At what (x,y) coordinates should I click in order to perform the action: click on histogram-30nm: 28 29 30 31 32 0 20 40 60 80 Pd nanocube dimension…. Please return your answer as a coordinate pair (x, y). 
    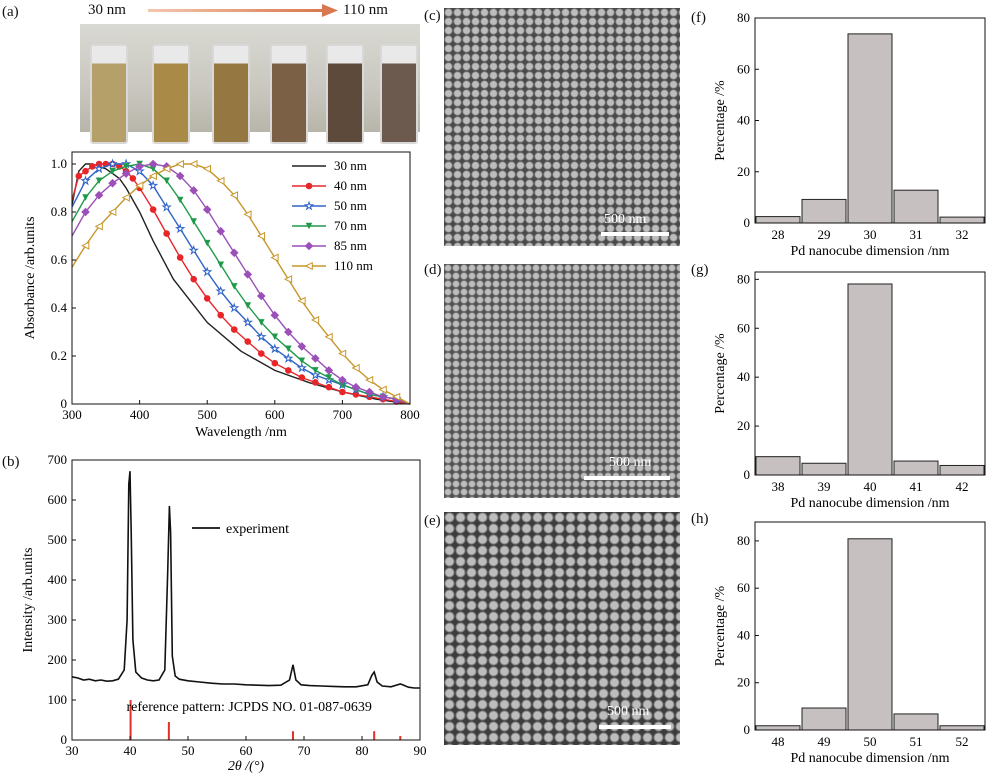
    Looking at the image, I should click on (849, 134).